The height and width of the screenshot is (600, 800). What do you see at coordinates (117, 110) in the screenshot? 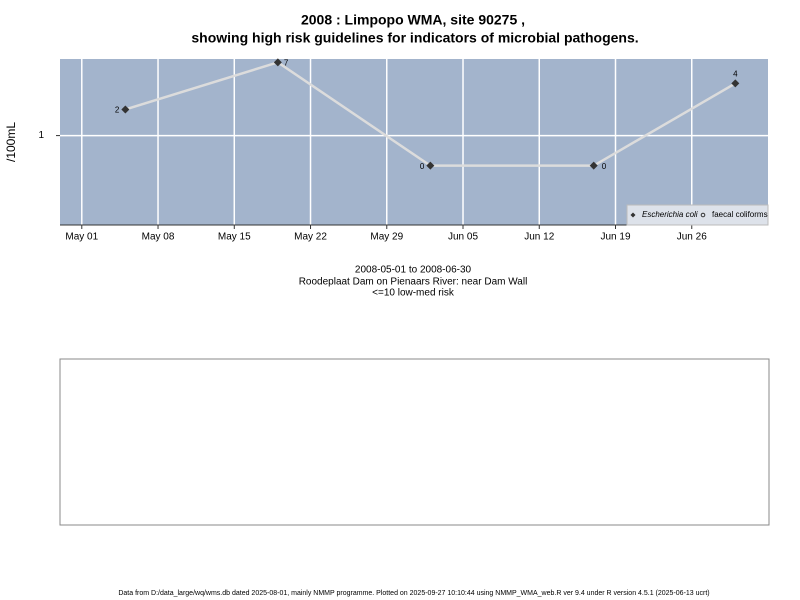
I see `data-label: 2` at bounding box center [117, 110].